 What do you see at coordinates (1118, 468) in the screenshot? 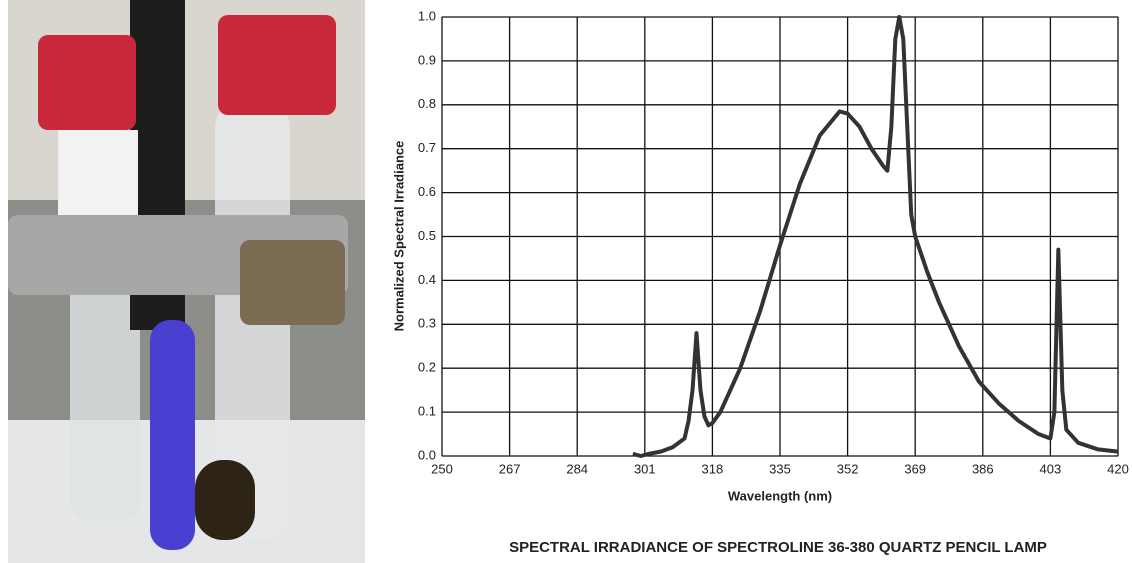
I see `x-tick-label: 420` at bounding box center [1118, 468].